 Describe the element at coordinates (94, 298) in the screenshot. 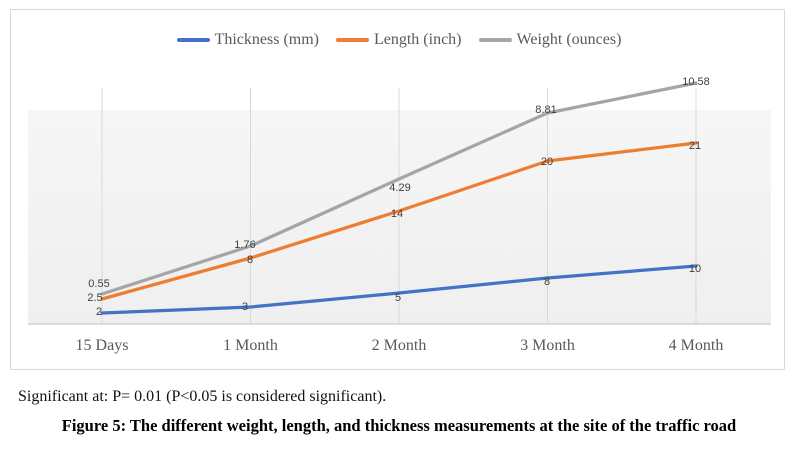

I see `data-label-length-inch-0: 2.5` at that location.